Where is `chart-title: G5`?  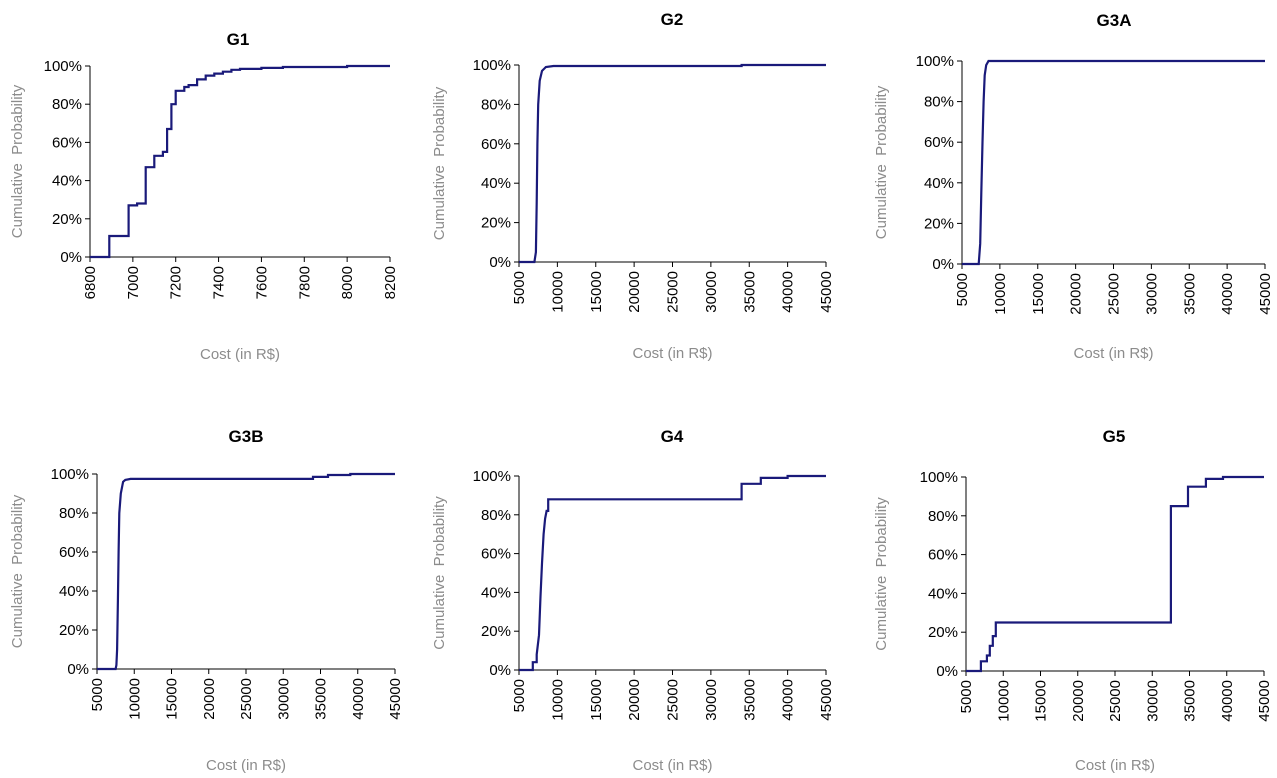
chart-title: G5 is located at coordinates (1114, 436).